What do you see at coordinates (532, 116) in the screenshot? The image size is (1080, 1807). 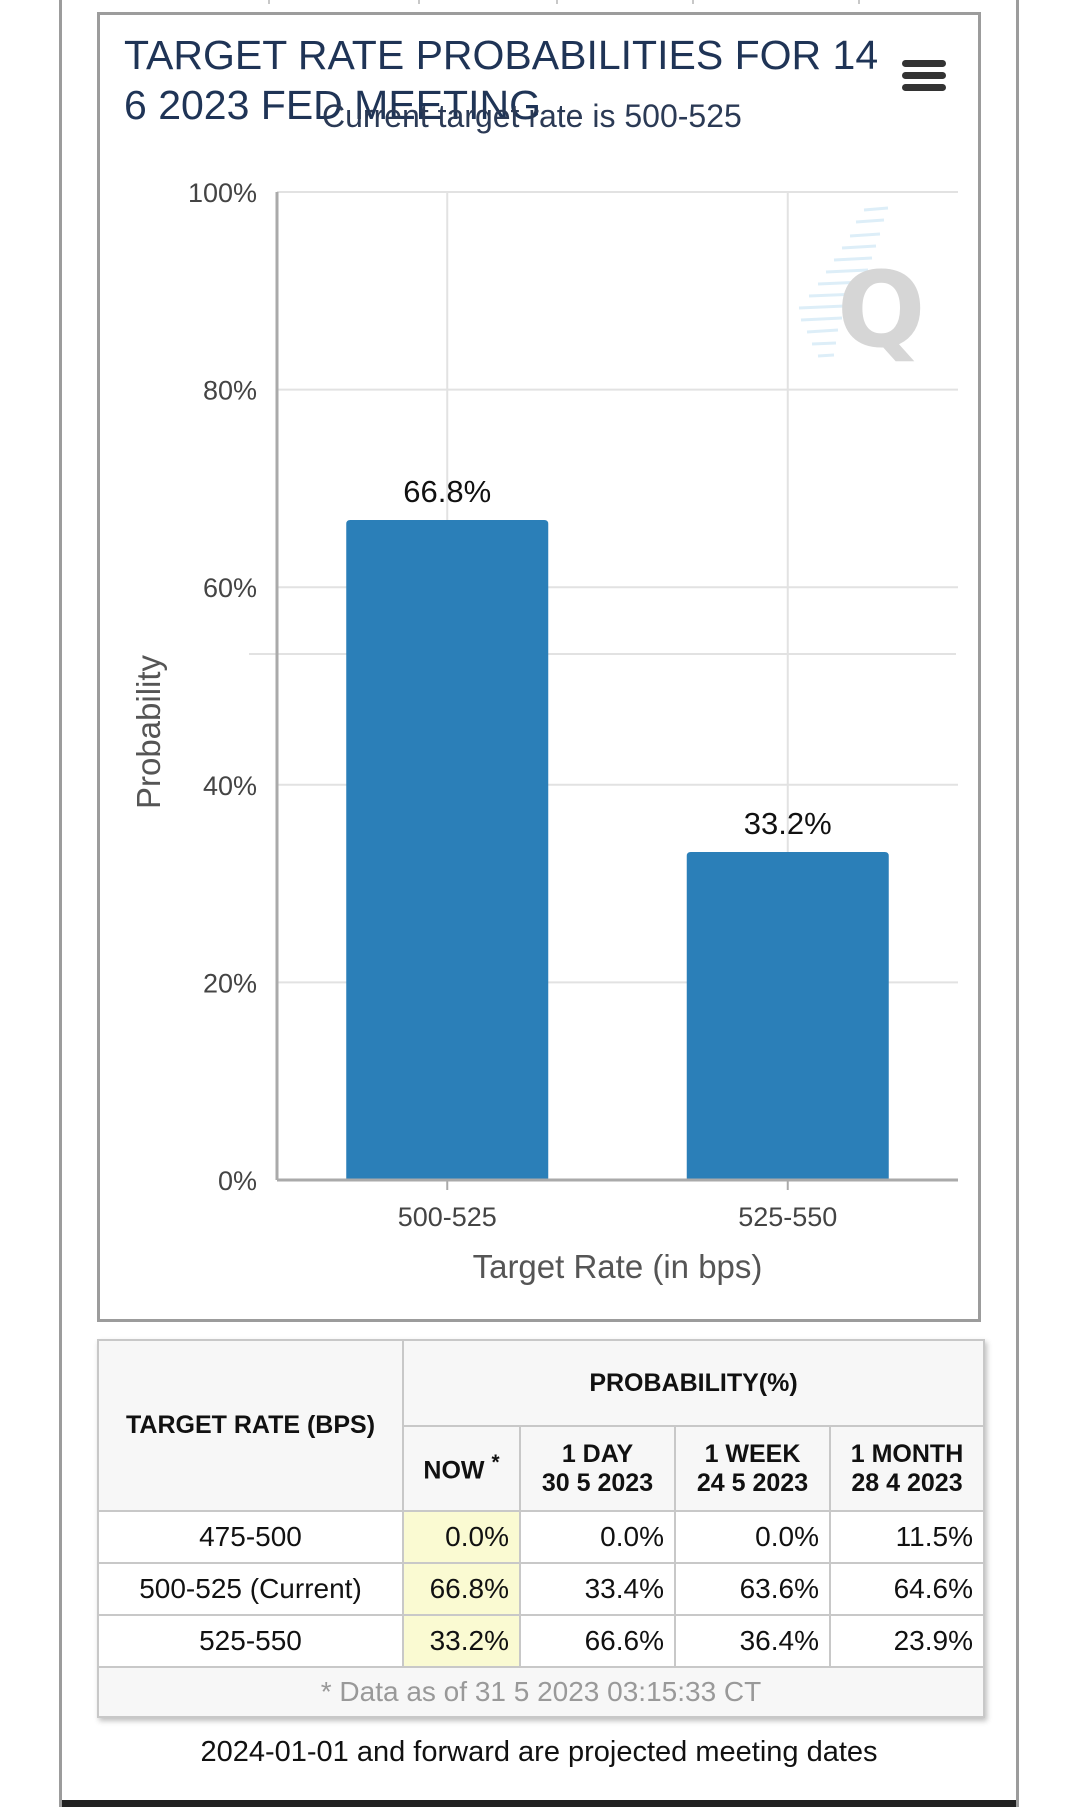 I see `chart-subtitle: Current target rate is 500-525` at bounding box center [532, 116].